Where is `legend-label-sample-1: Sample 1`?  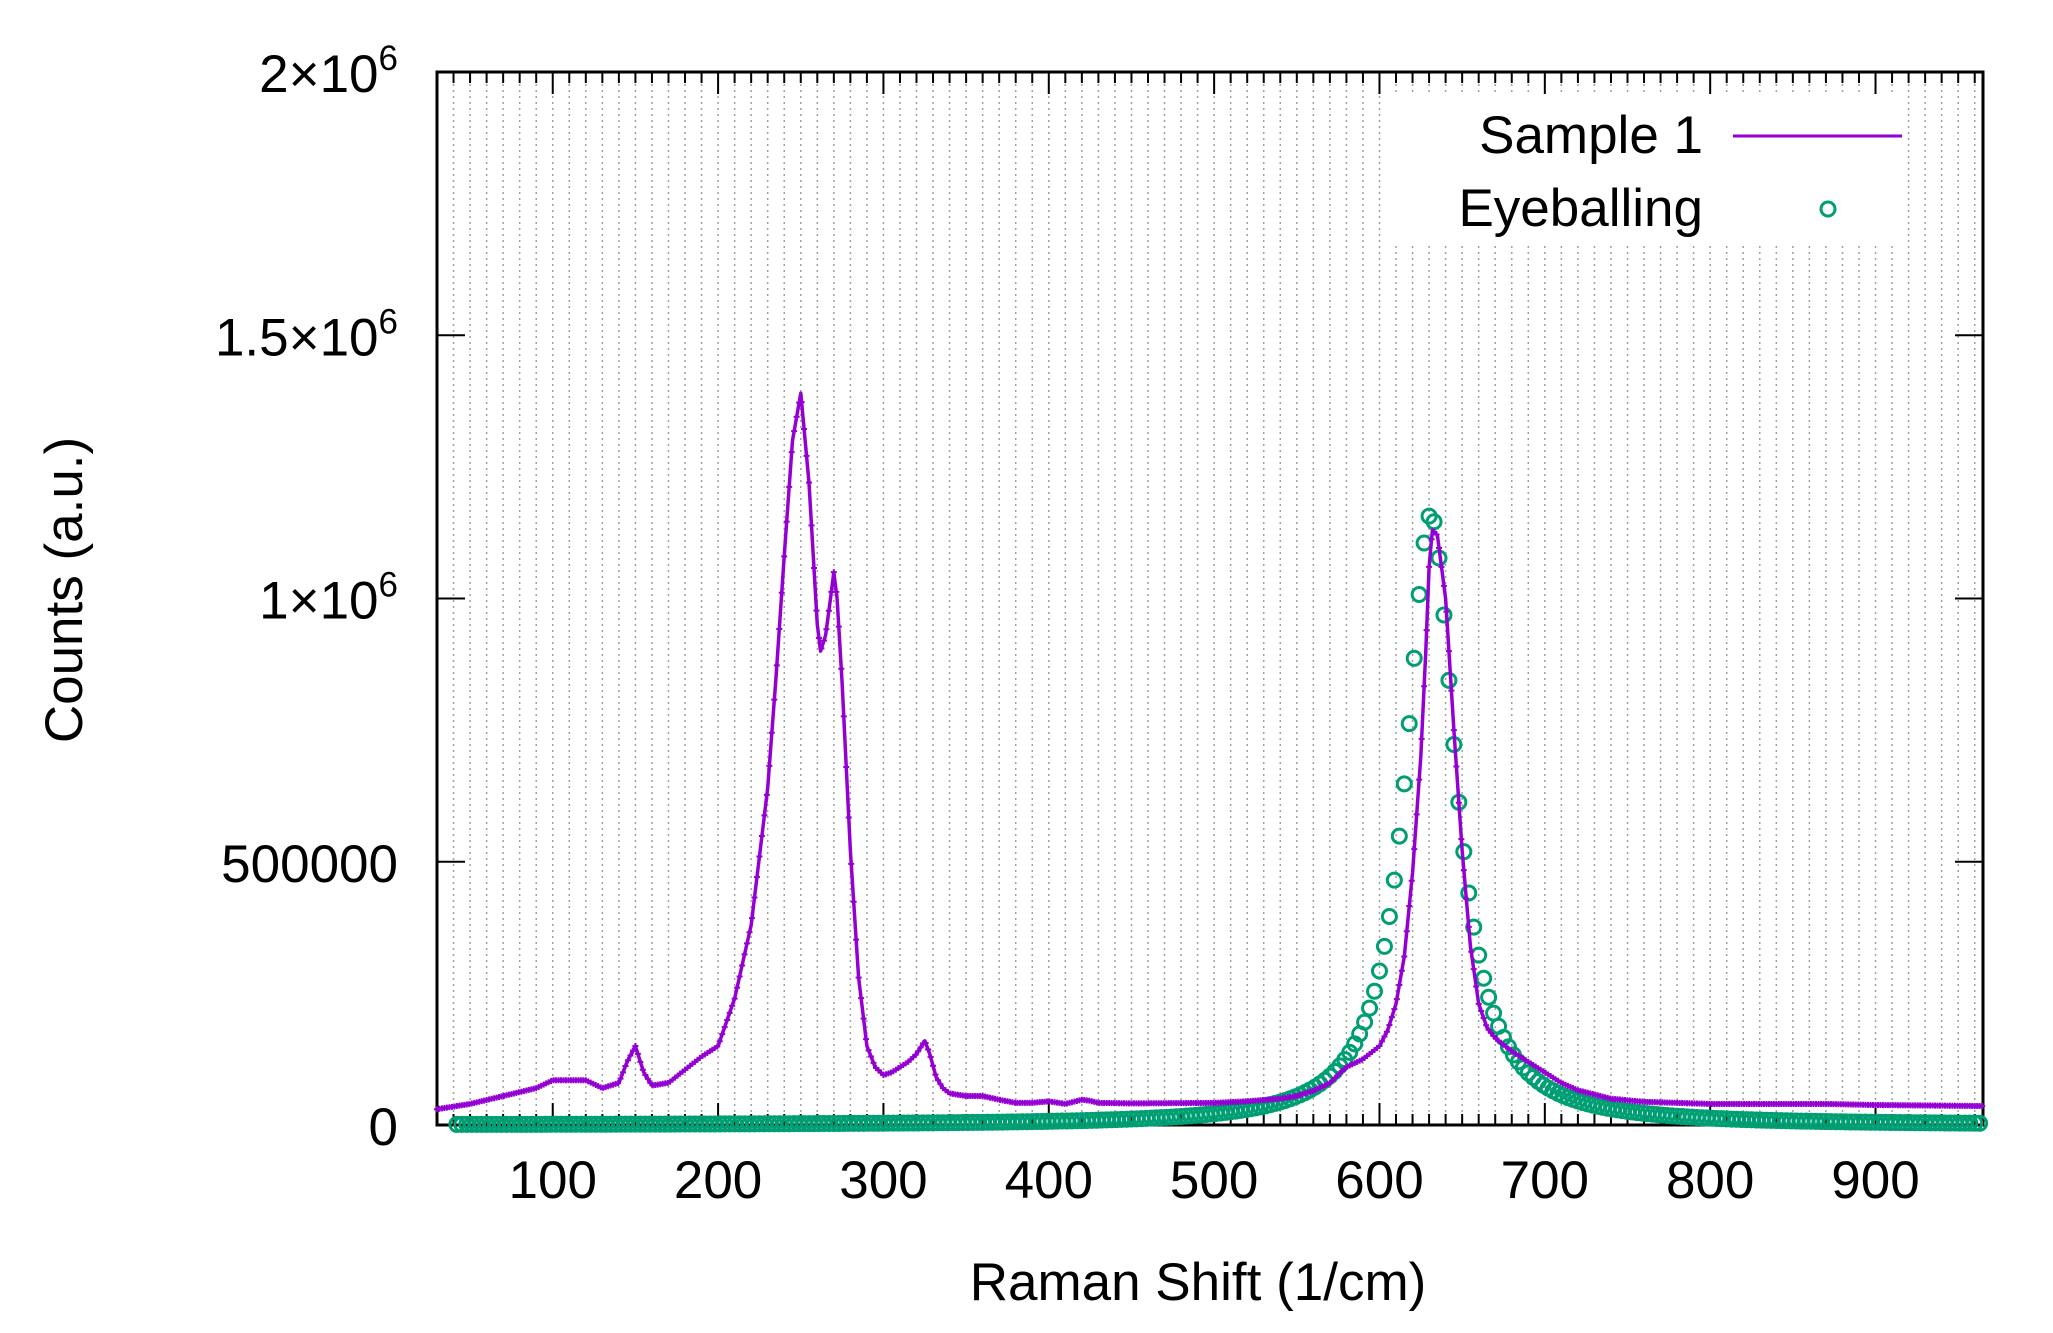 legend-label-sample-1: Sample 1 is located at coordinates (1591, 135).